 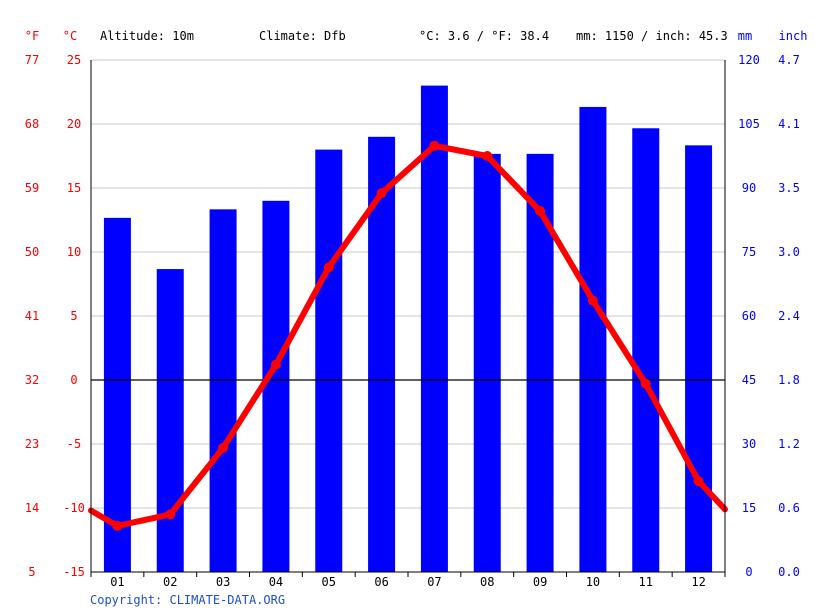 I want to click on mm-tick-label: 75, so click(x=749, y=252).